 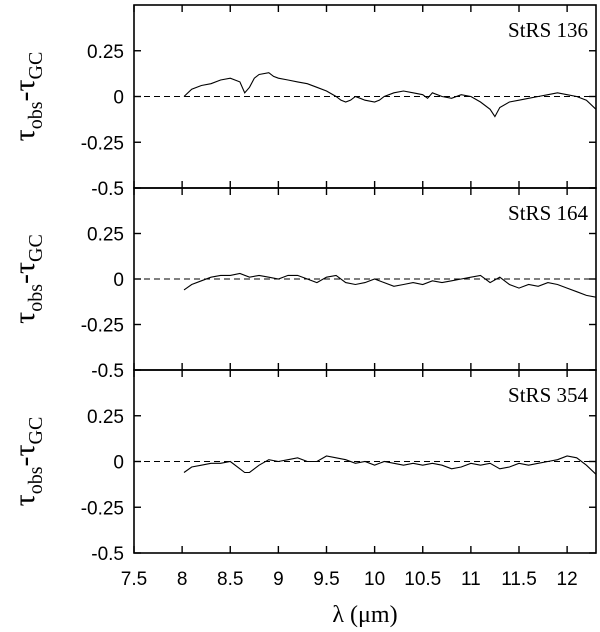 I want to click on x-tick-label: 9, so click(x=278, y=579).